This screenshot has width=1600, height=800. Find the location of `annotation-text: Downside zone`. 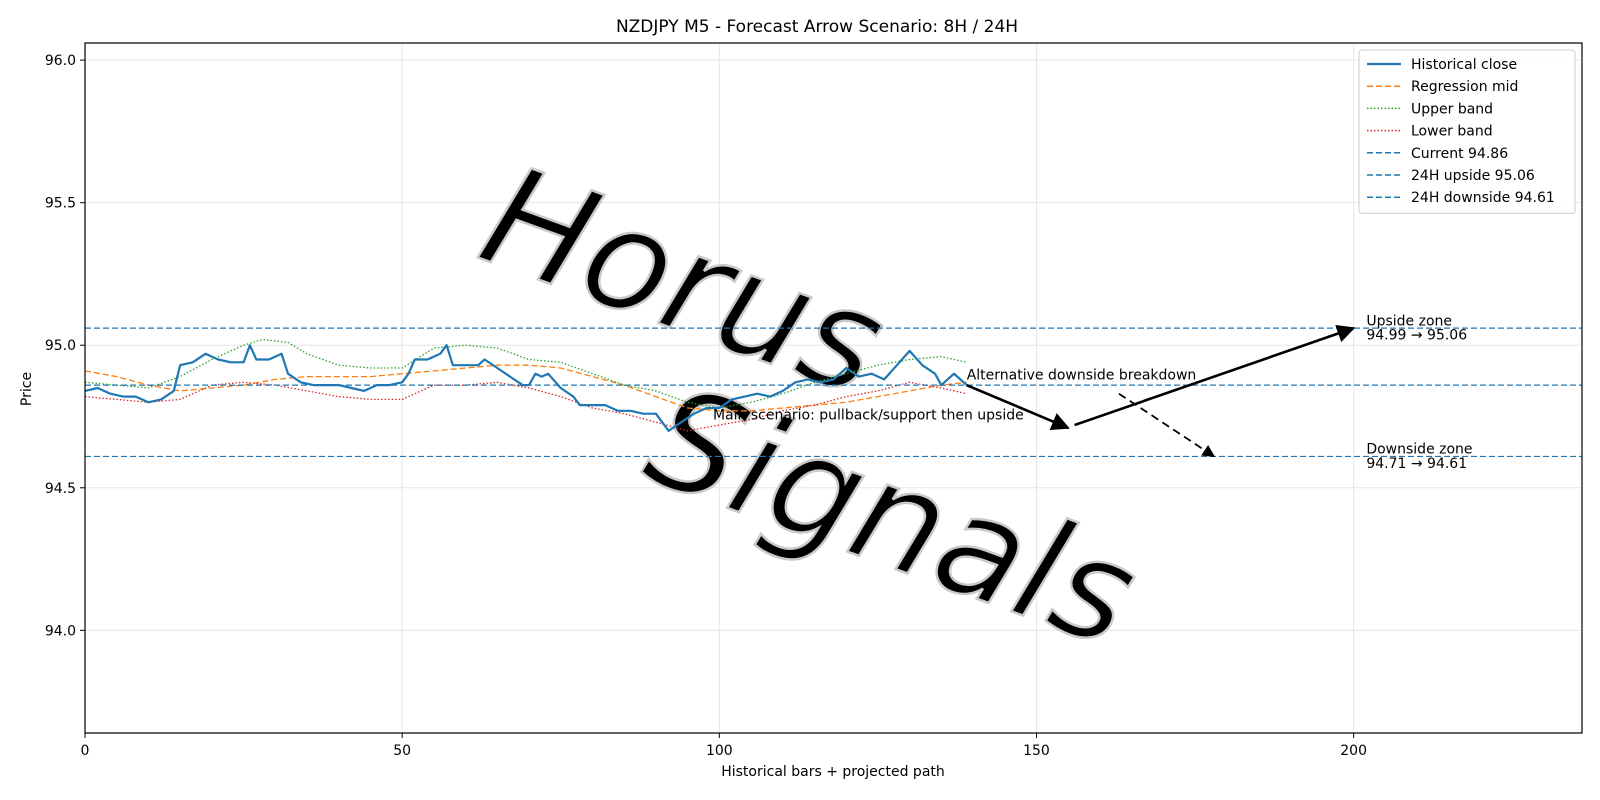

annotation-text: Downside zone is located at coordinates (1419, 450).